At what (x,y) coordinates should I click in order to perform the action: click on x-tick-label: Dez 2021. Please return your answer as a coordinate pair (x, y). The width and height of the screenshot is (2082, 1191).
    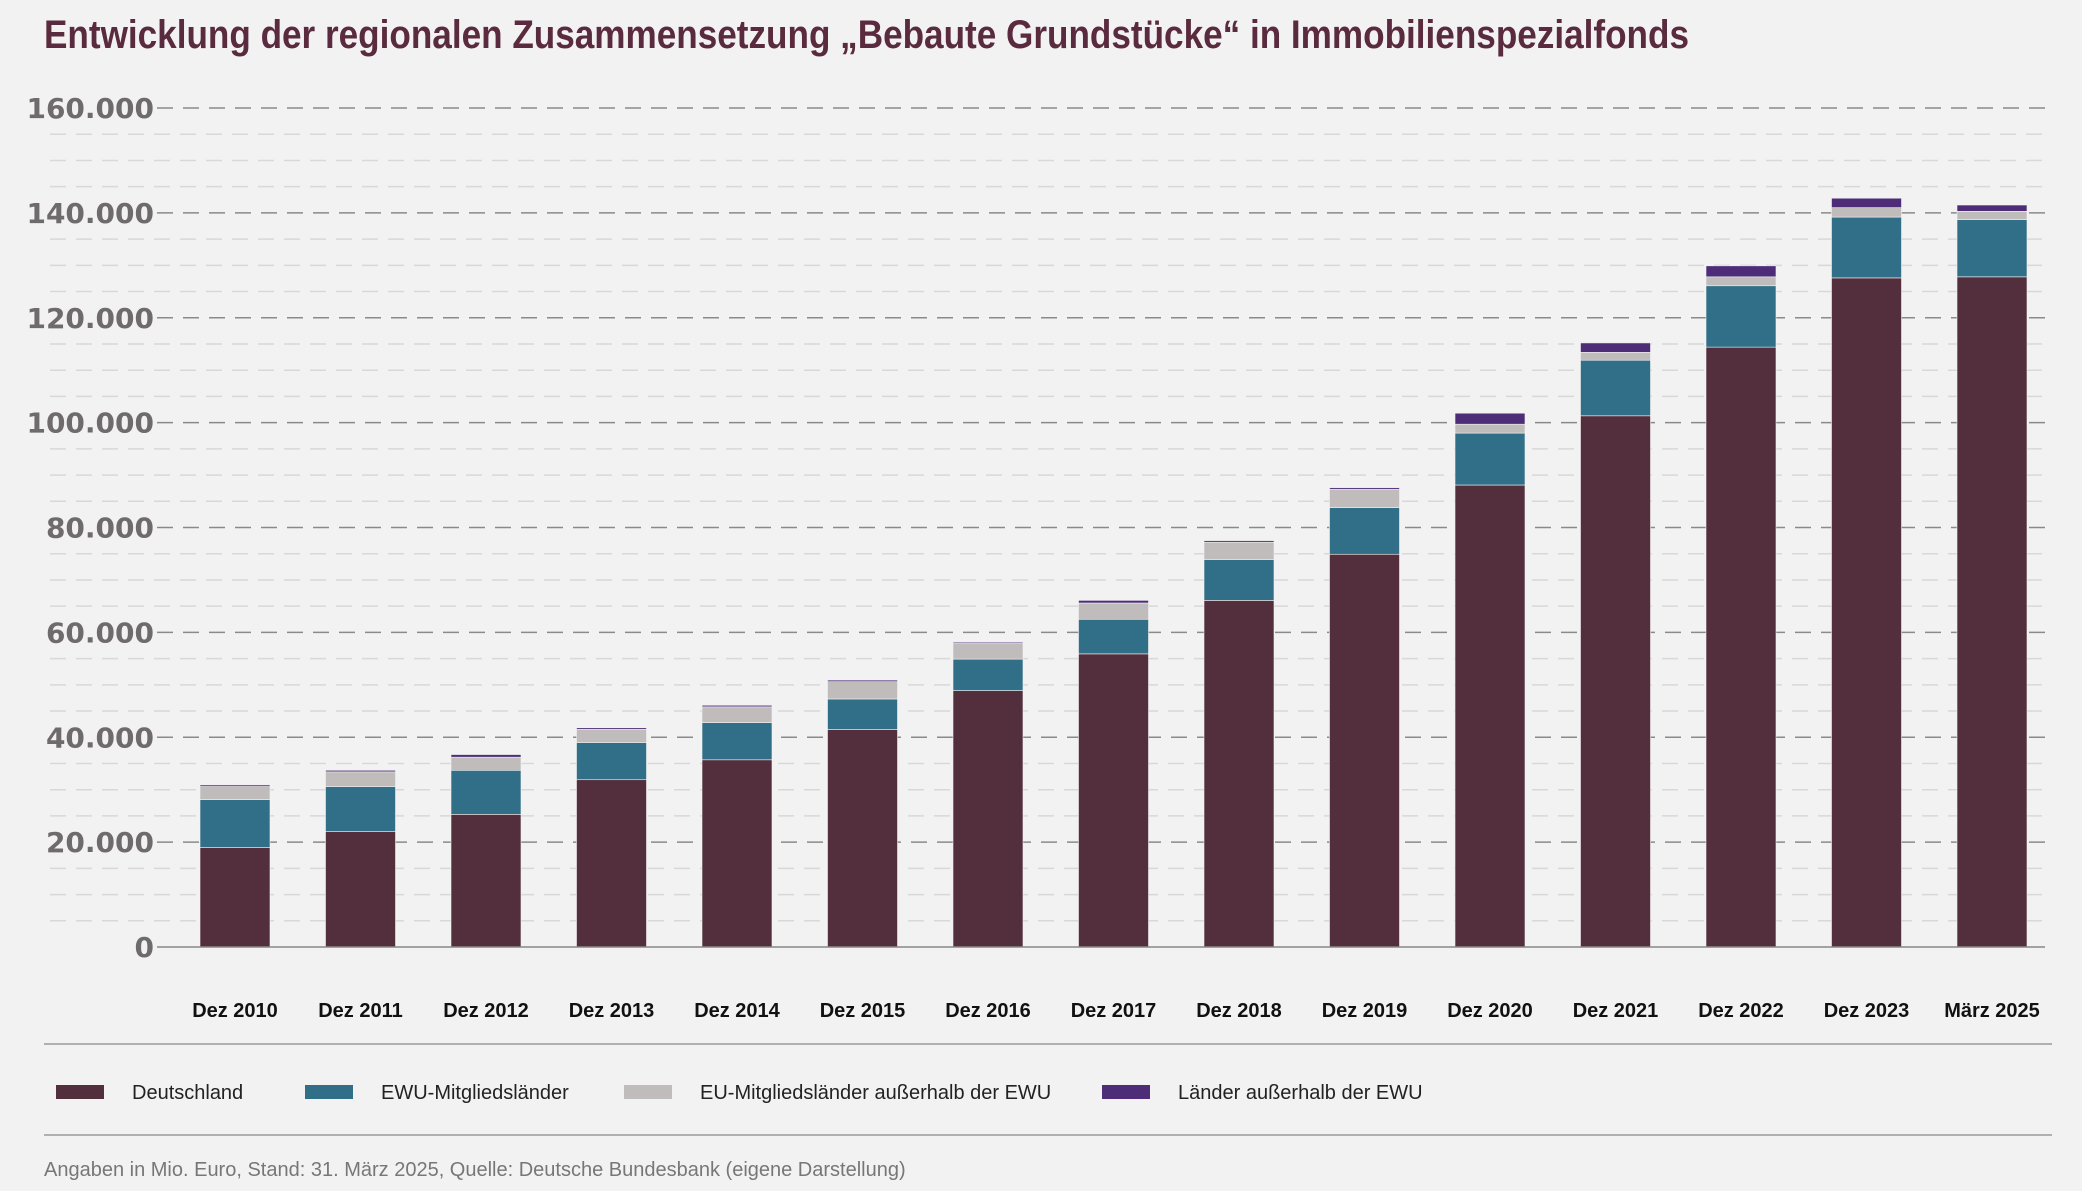
    Looking at the image, I should click on (1616, 1011).